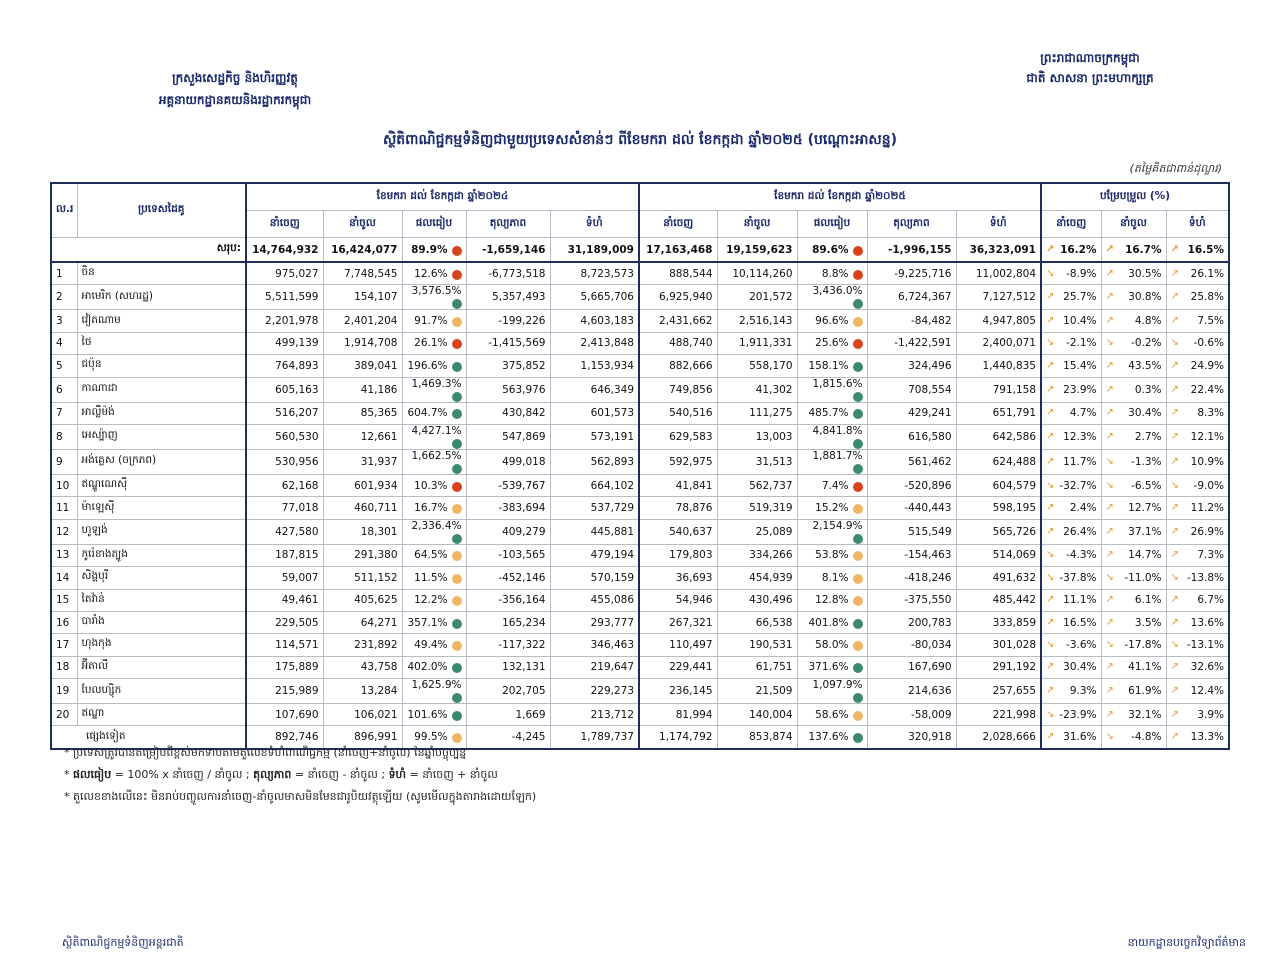 This screenshot has height=974, width=1280. What do you see at coordinates (300, 485) in the screenshot?
I see `cell-value: 62,168` at bounding box center [300, 485].